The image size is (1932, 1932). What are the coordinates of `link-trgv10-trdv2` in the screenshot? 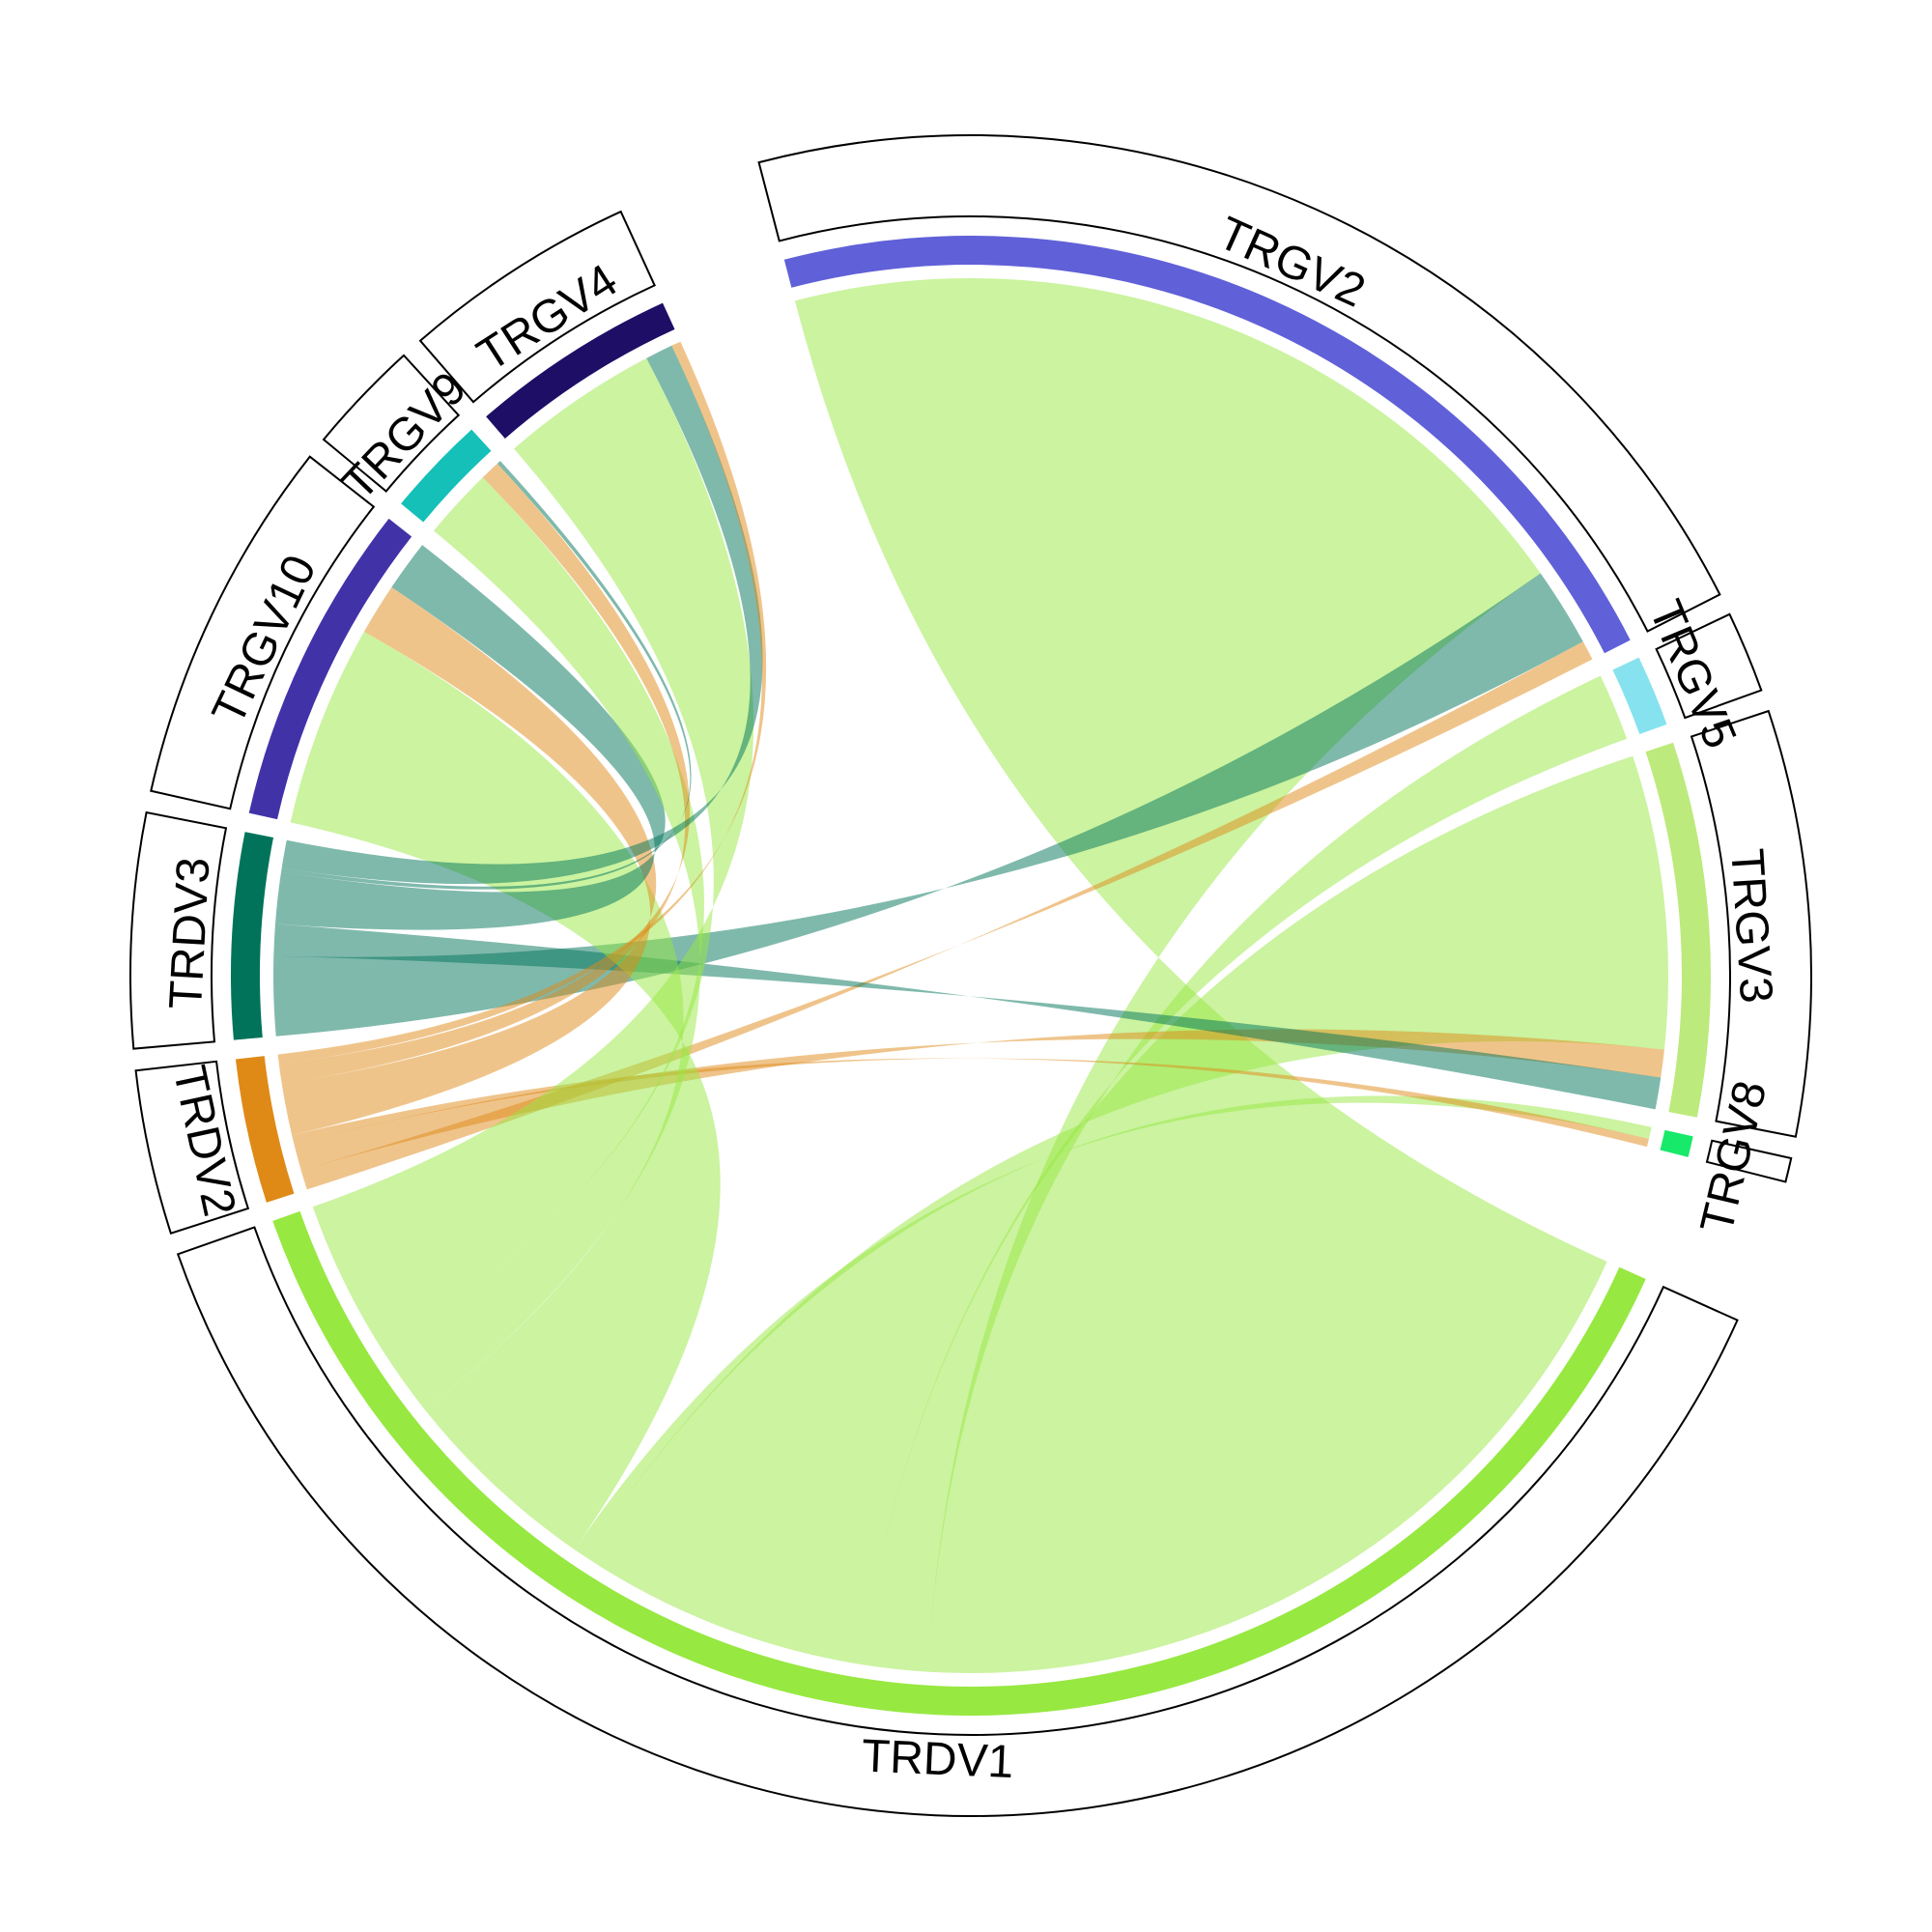 It's located at (469, 861).